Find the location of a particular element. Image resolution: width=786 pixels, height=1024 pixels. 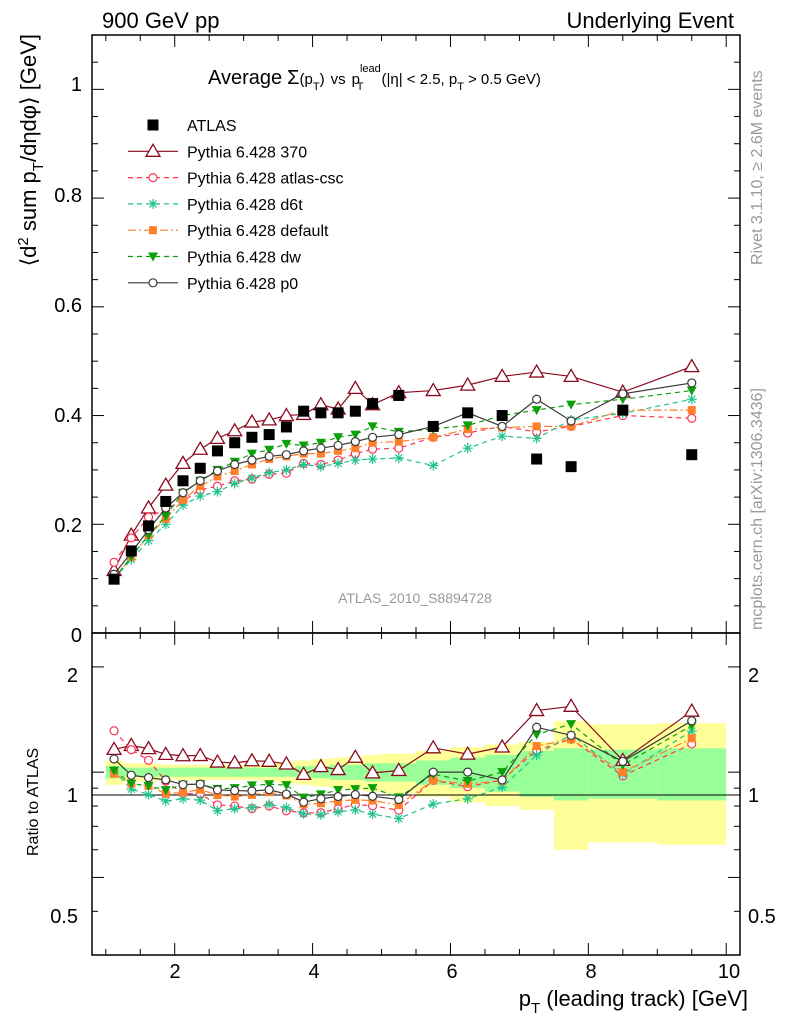

header-left: 900 GeV pp is located at coordinates (160, 20).